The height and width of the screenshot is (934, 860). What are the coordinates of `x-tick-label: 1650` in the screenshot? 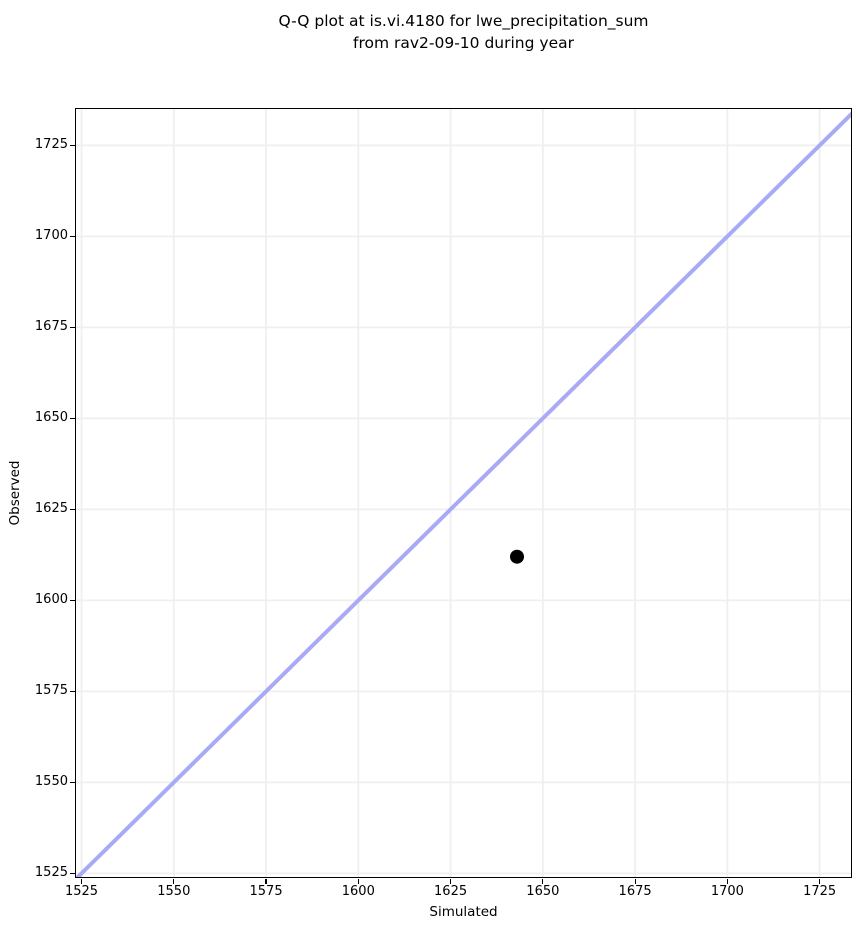 It's located at (543, 891).